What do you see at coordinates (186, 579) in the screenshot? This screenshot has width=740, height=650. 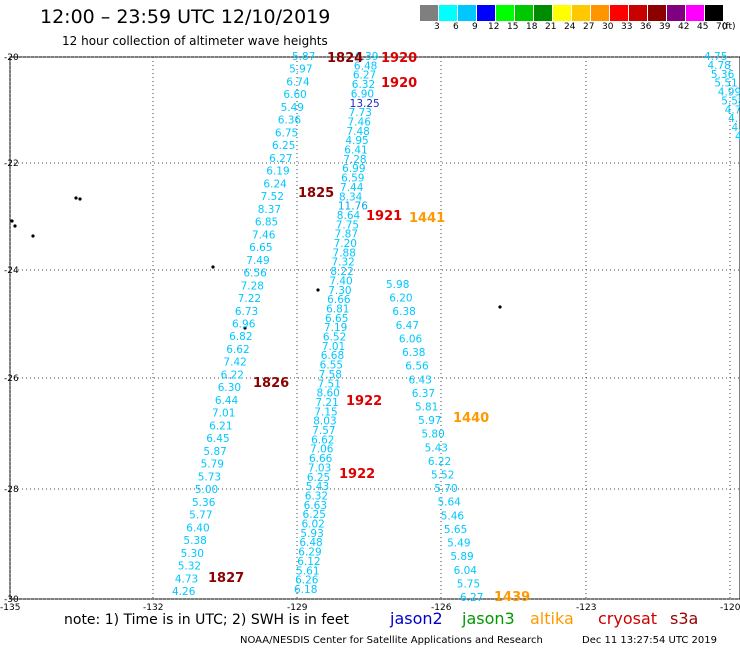 I see `swh-value: 4.73` at bounding box center [186, 579].